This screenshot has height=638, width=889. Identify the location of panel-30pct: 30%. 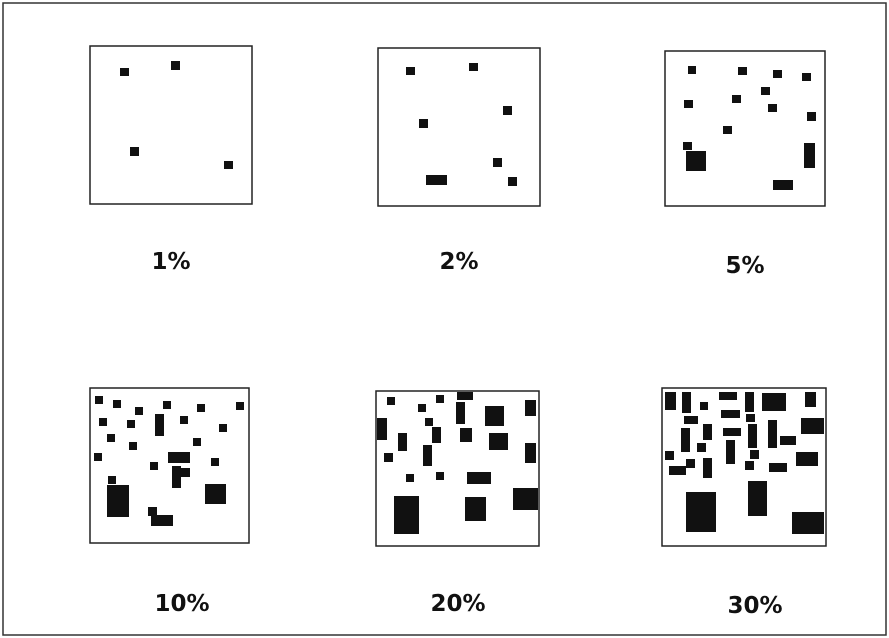
(744, 503).